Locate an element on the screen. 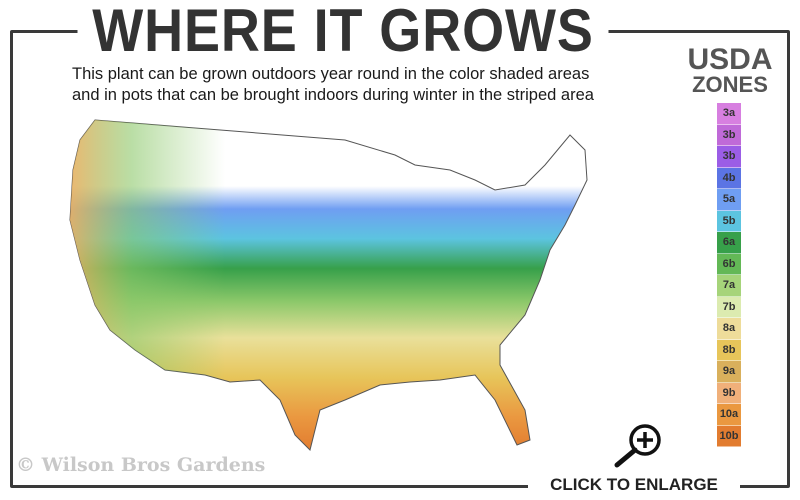 The image size is (800, 500). click-to-enlarge-button: CLICK TO ENLARGE is located at coordinates (634, 485).